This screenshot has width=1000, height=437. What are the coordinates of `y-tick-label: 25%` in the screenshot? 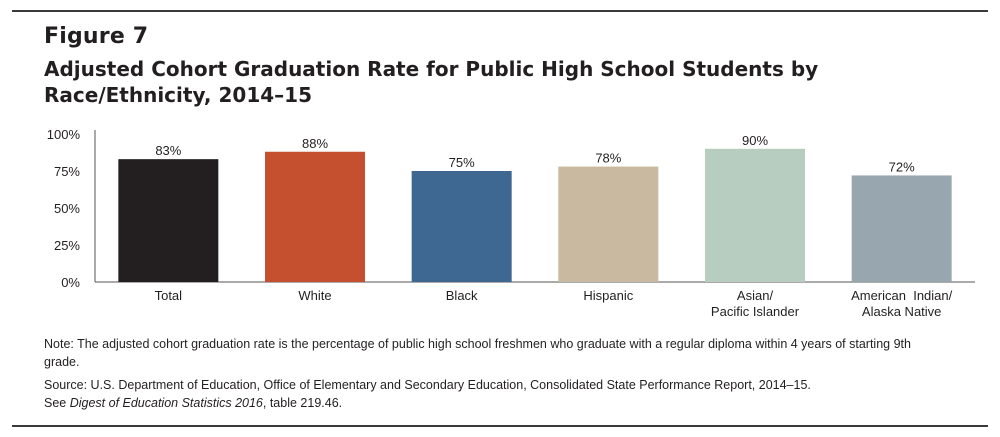 It's located at (67, 245).